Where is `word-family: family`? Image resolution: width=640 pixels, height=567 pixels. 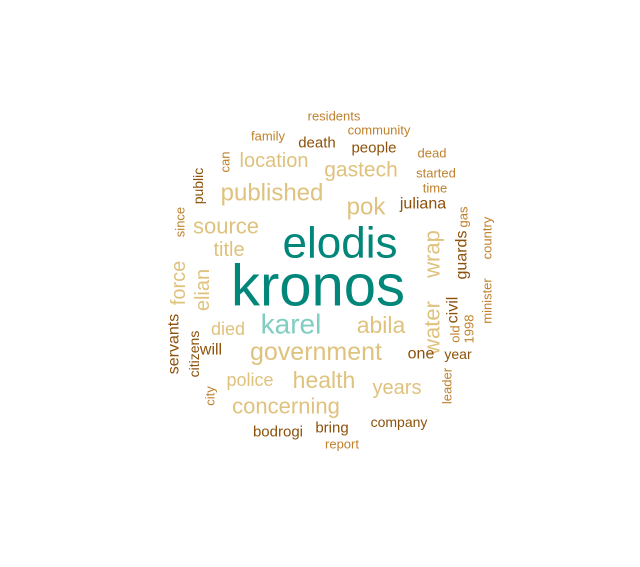
word-family: family is located at coordinates (268, 136).